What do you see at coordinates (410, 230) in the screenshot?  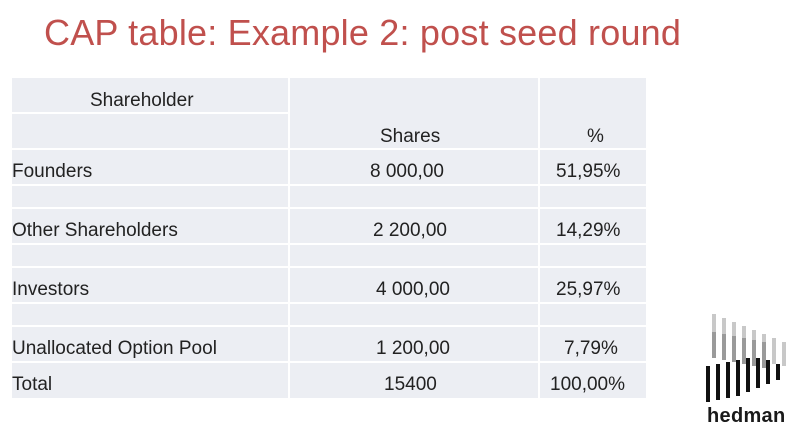 I see `row-other-shareholders-shares: 2 200,00` at bounding box center [410, 230].